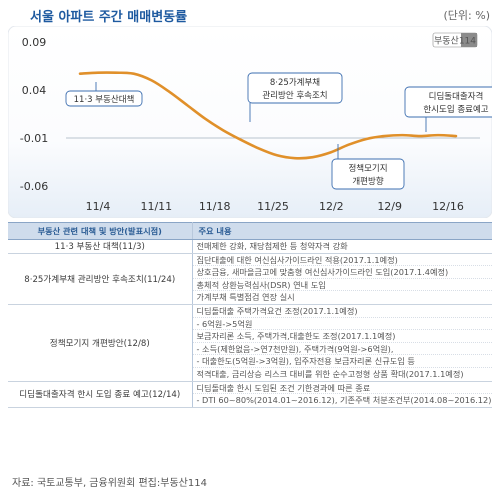  I want to click on series-line, so click(268, 115).